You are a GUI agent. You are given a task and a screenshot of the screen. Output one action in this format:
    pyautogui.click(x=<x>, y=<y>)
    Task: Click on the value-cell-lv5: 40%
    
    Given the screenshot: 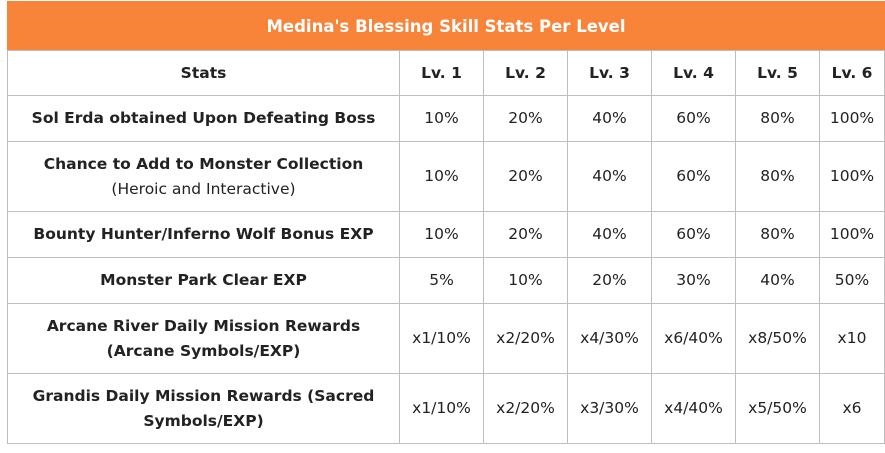 What is the action you would take?
    pyautogui.click(x=777, y=280)
    